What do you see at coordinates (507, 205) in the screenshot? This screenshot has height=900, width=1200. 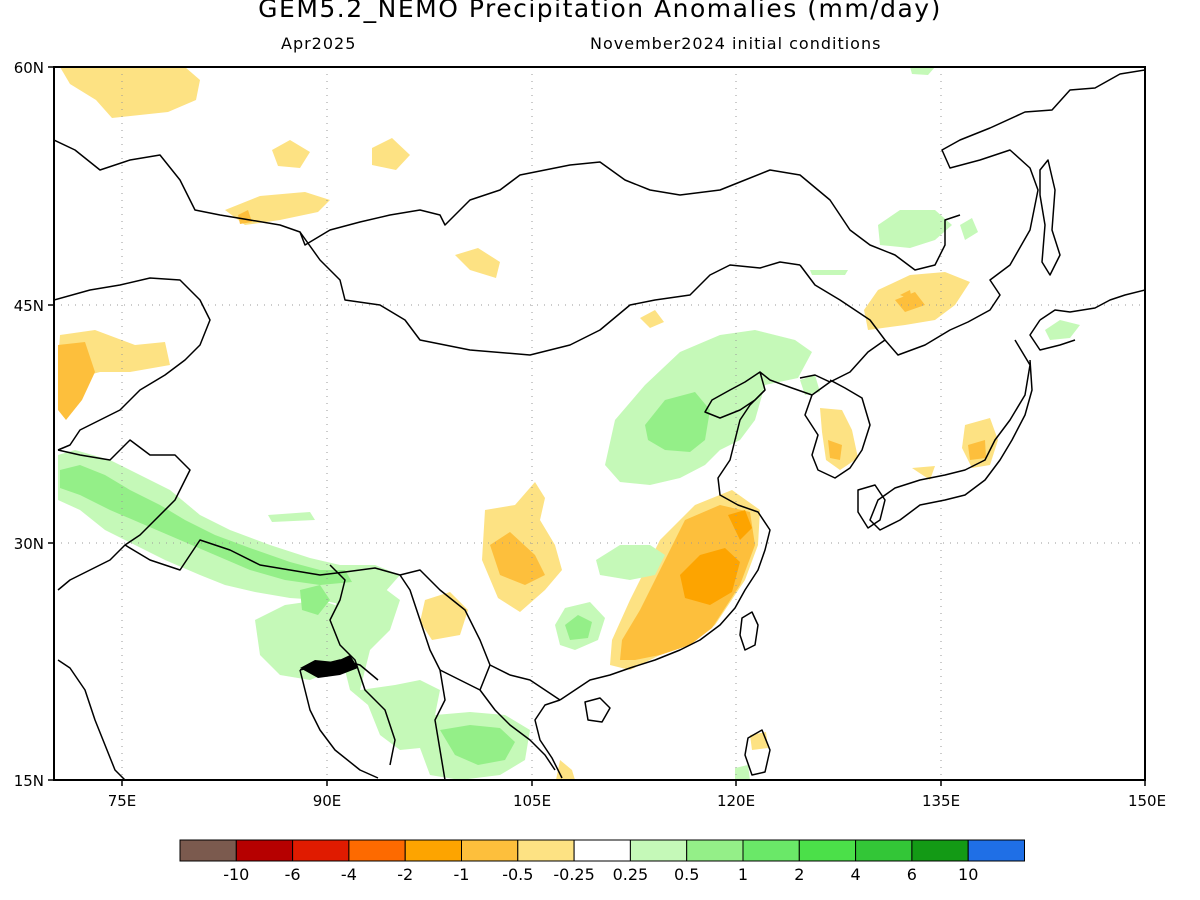 I see `border-russia-central-asia` at bounding box center [507, 205].